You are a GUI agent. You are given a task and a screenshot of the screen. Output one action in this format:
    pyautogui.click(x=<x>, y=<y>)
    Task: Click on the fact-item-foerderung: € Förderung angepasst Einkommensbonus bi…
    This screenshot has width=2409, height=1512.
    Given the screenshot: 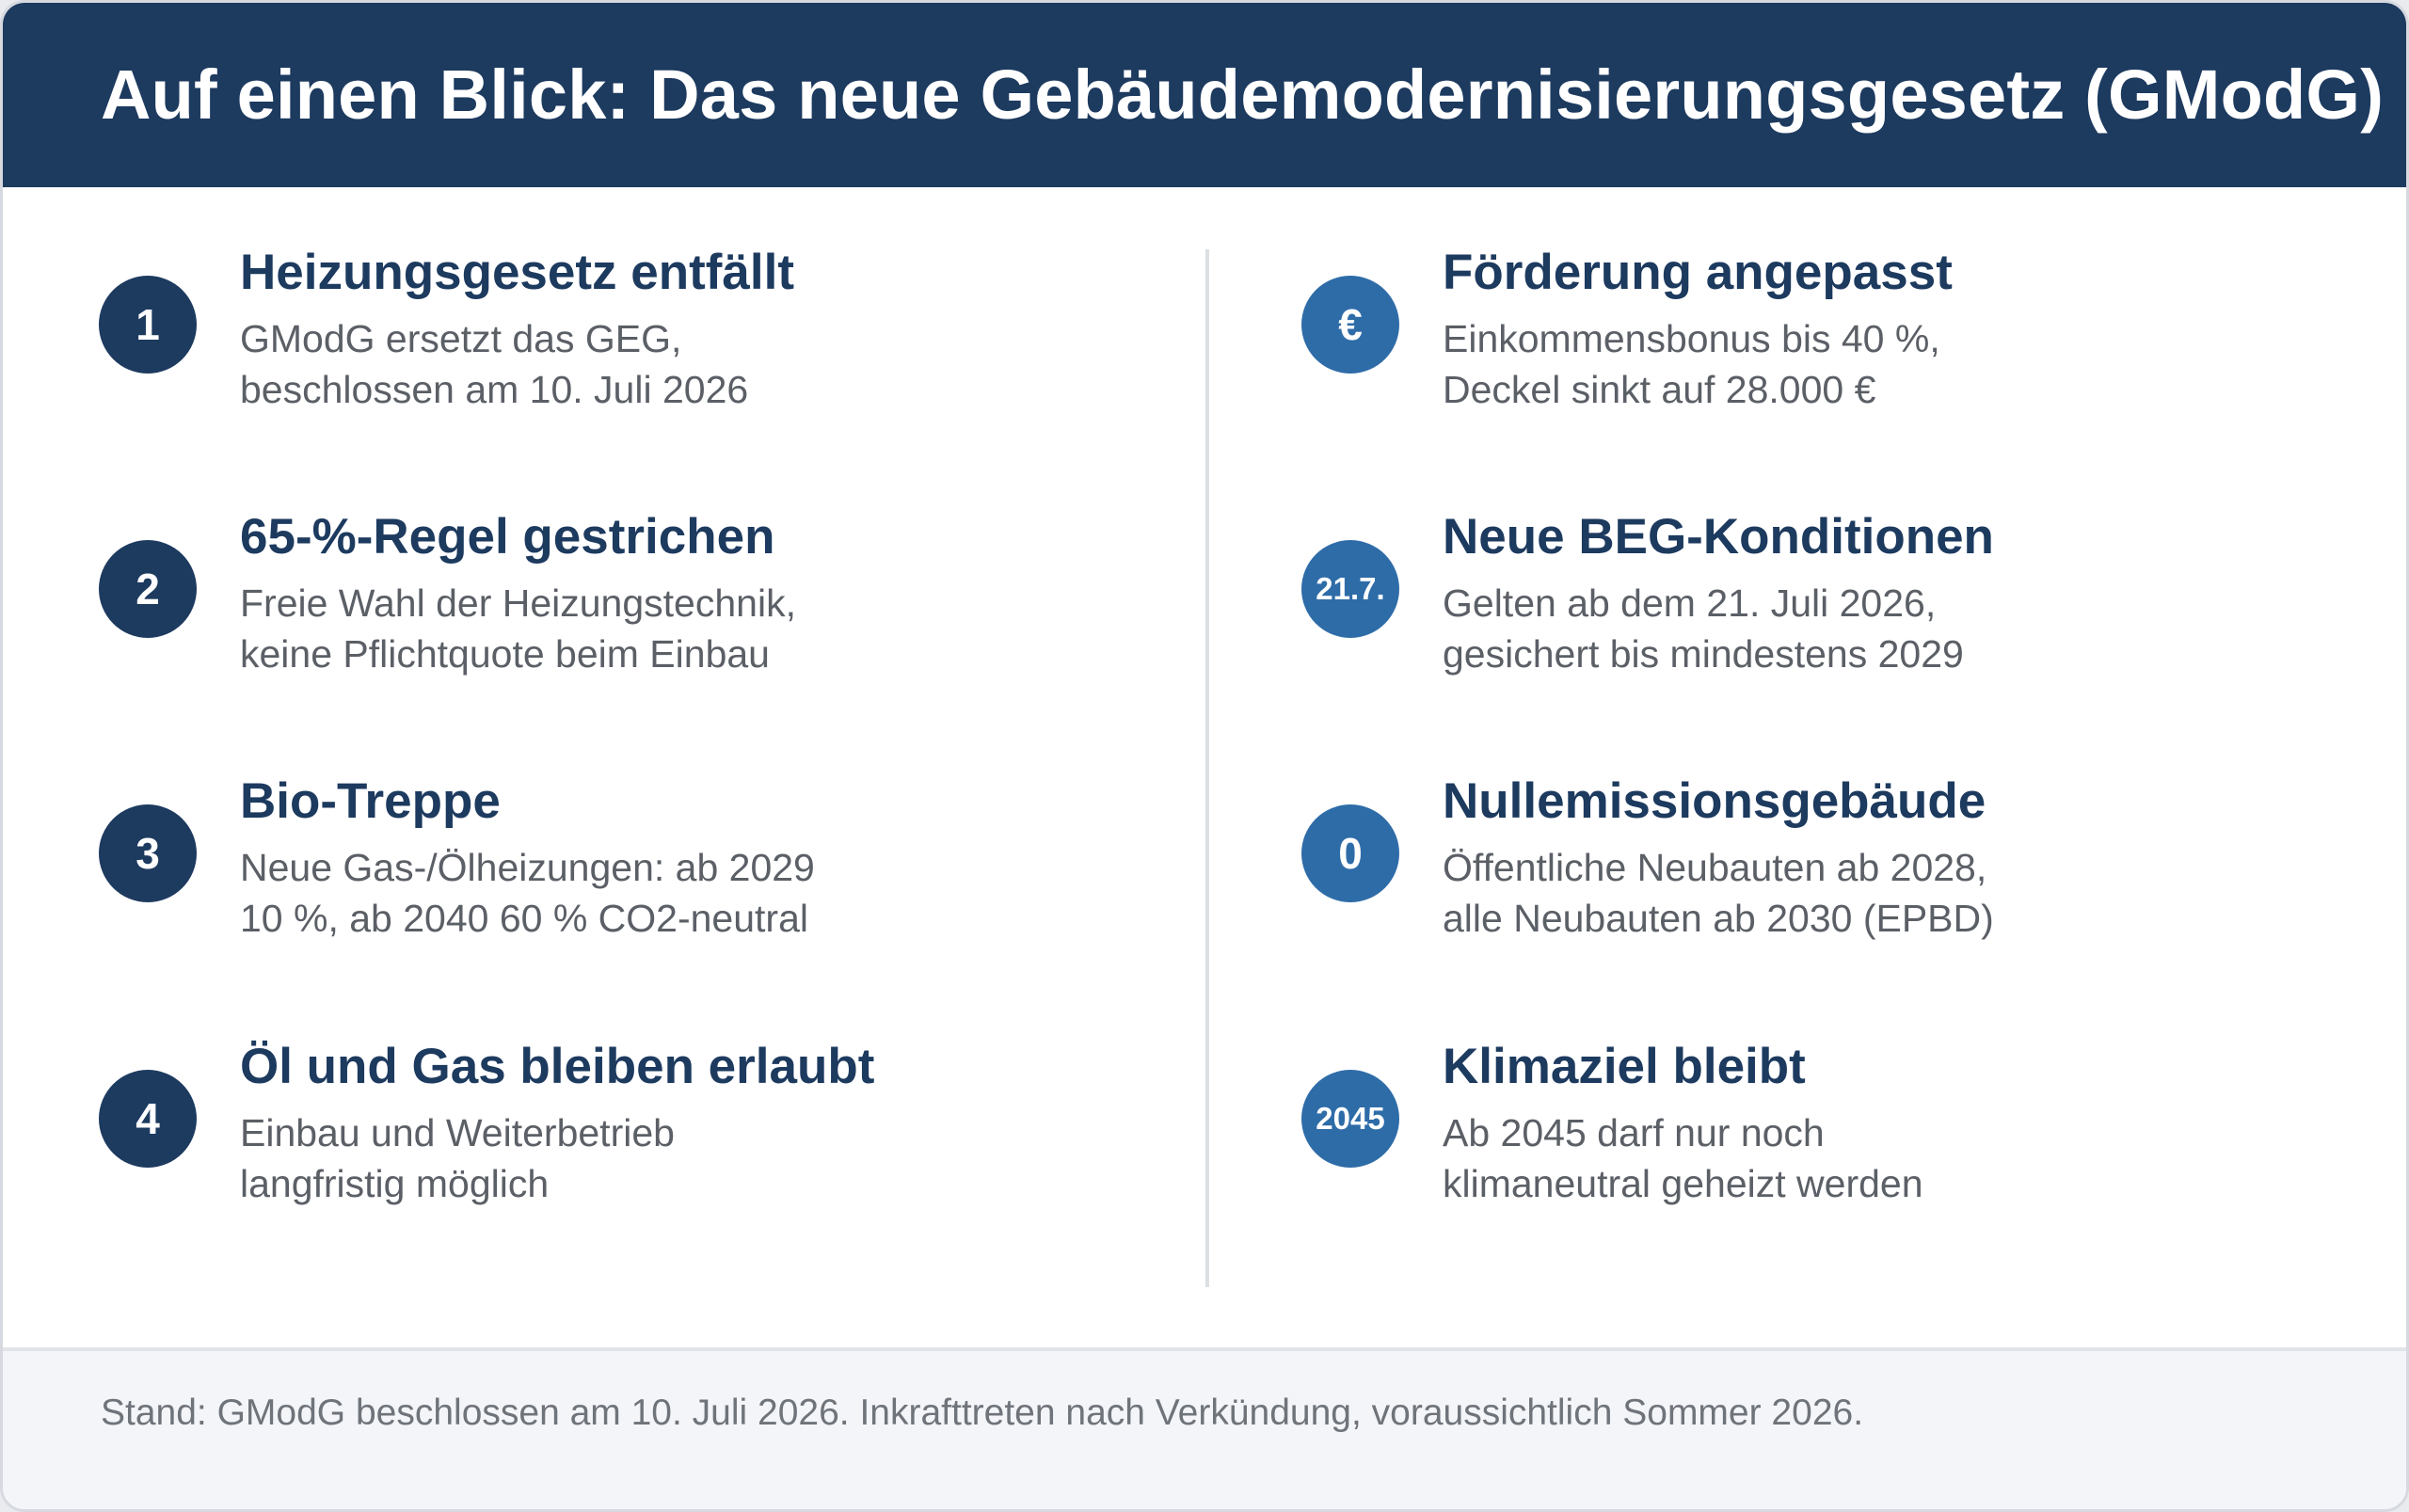 What is the action you would take?
    pyautogui.click(x=1843, y=372)
    